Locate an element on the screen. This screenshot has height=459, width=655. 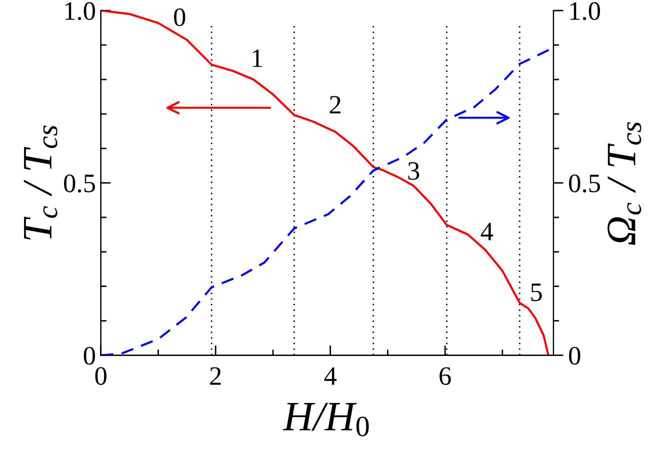
x-tick-label: 0 is located at coordinates (100, 376).